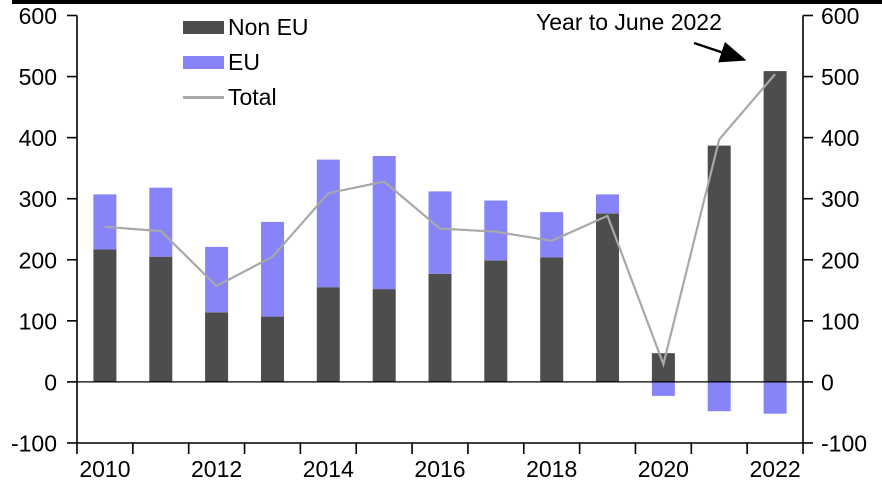 The image size is (882, 495). I want to click on y-tick-label-left-400: 400, so click(38, 138).